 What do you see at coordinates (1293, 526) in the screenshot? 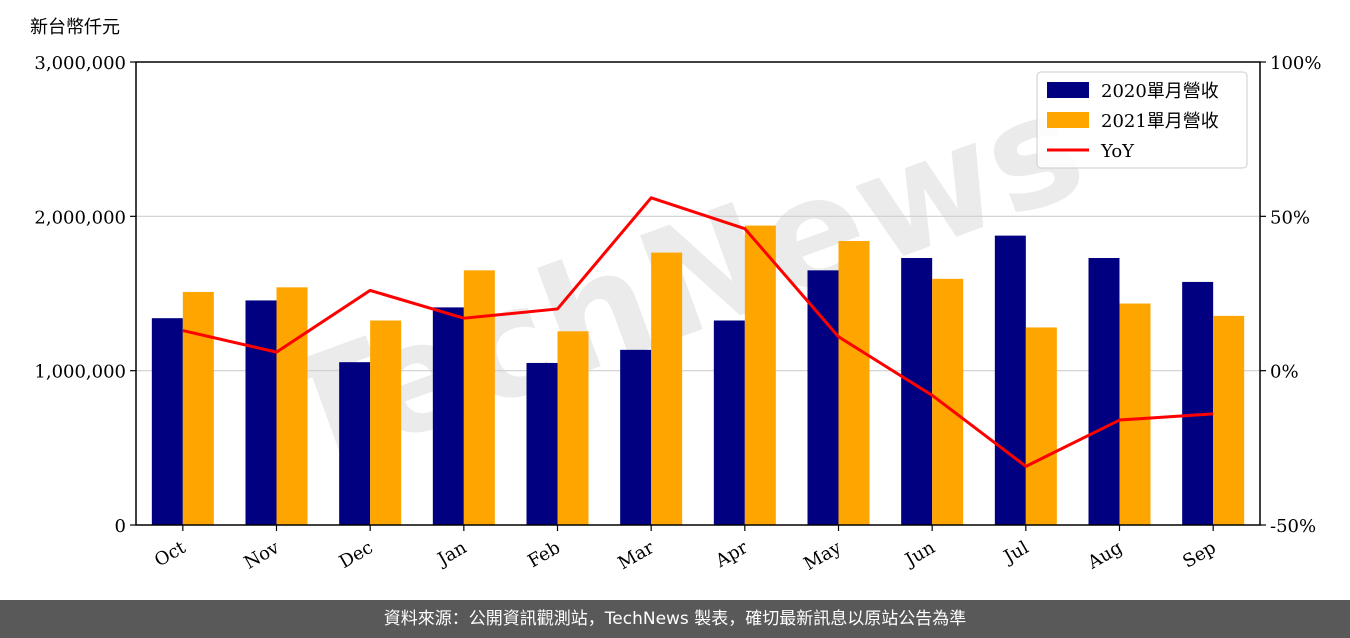
I see `y-right-tick-label: -50%` at bounding box center [1293, 526].